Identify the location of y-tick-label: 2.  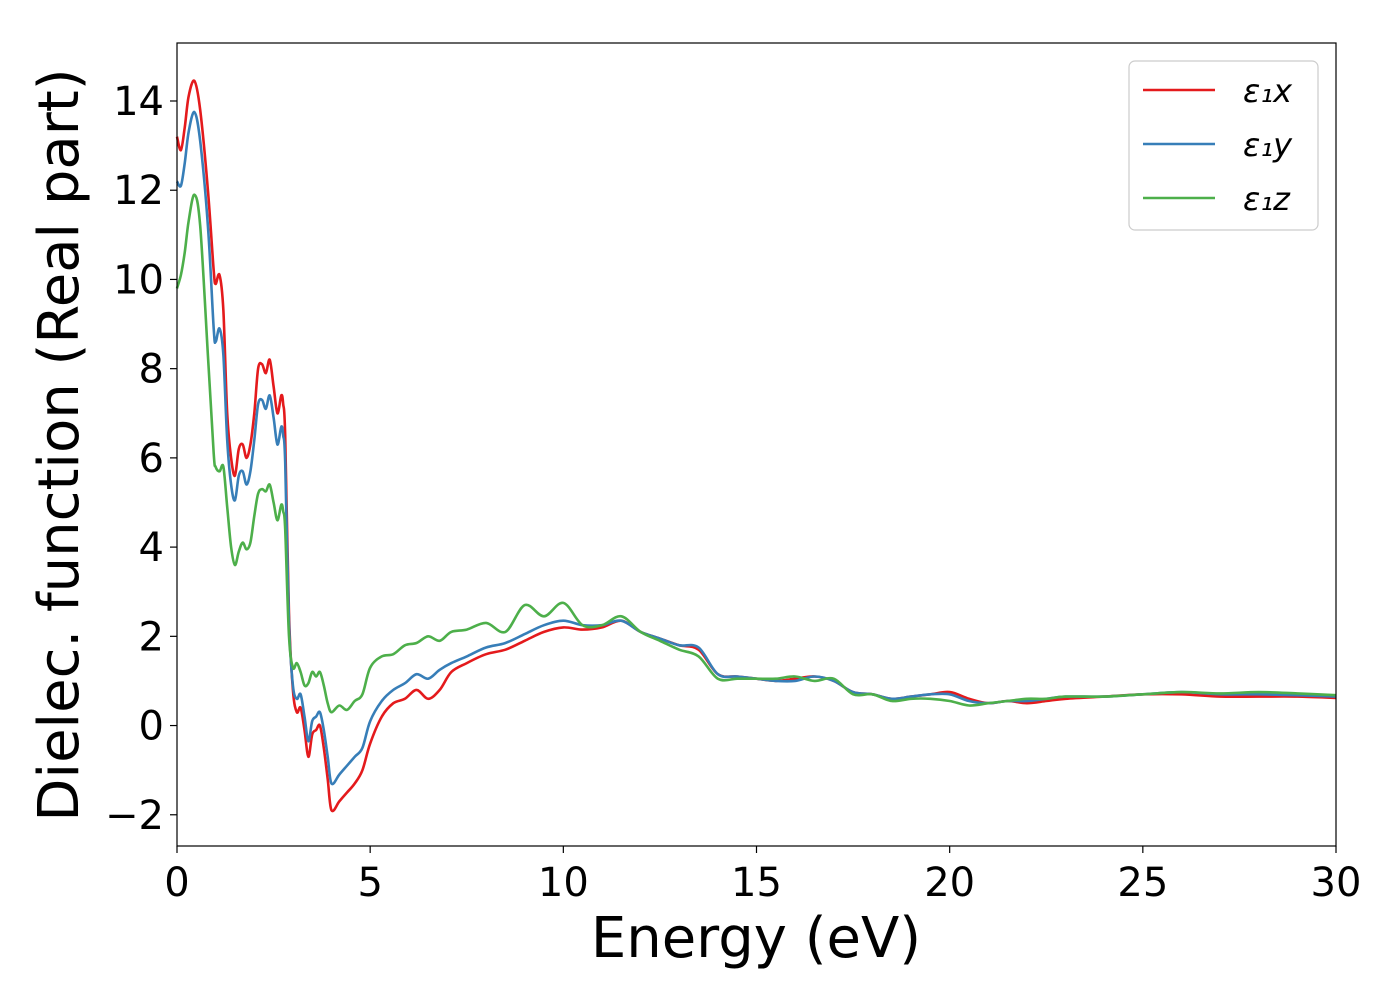
(151, 637).